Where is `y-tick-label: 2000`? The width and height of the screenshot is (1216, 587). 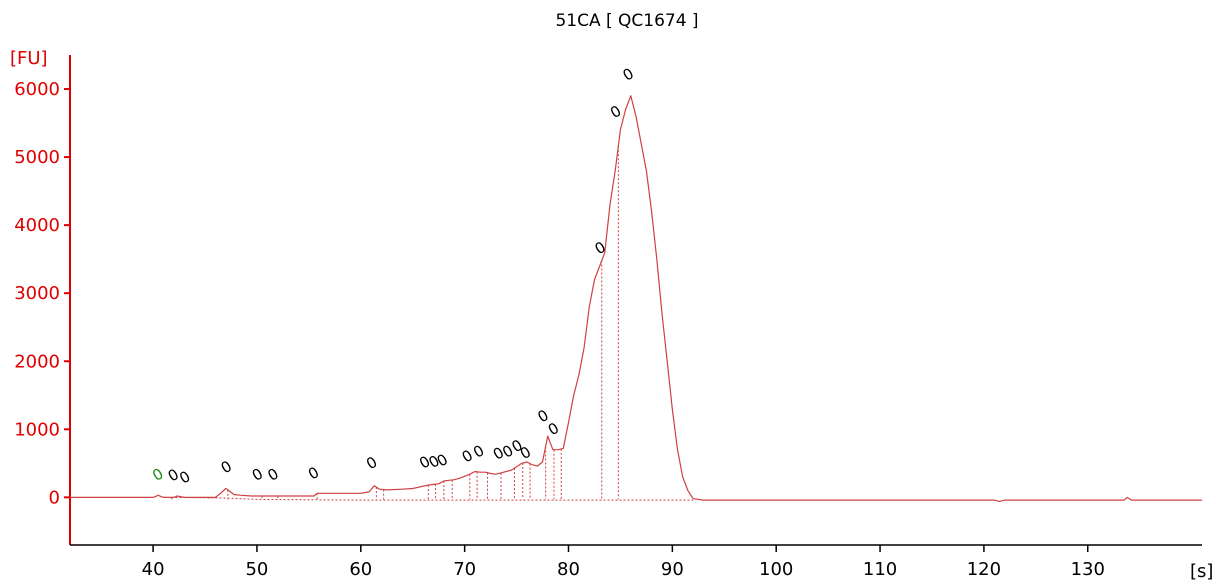 y-tick-label: 2000 is located at coordinates (37, 361).